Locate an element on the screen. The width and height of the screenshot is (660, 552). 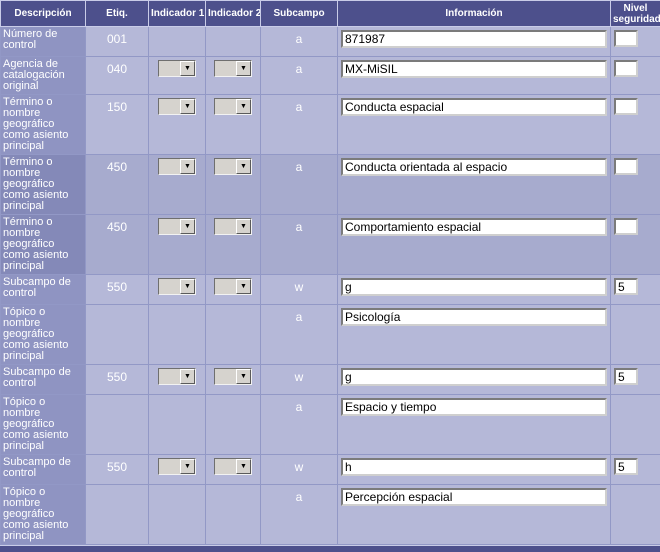
field-tag: 450 is located at coordinates (117, 245).